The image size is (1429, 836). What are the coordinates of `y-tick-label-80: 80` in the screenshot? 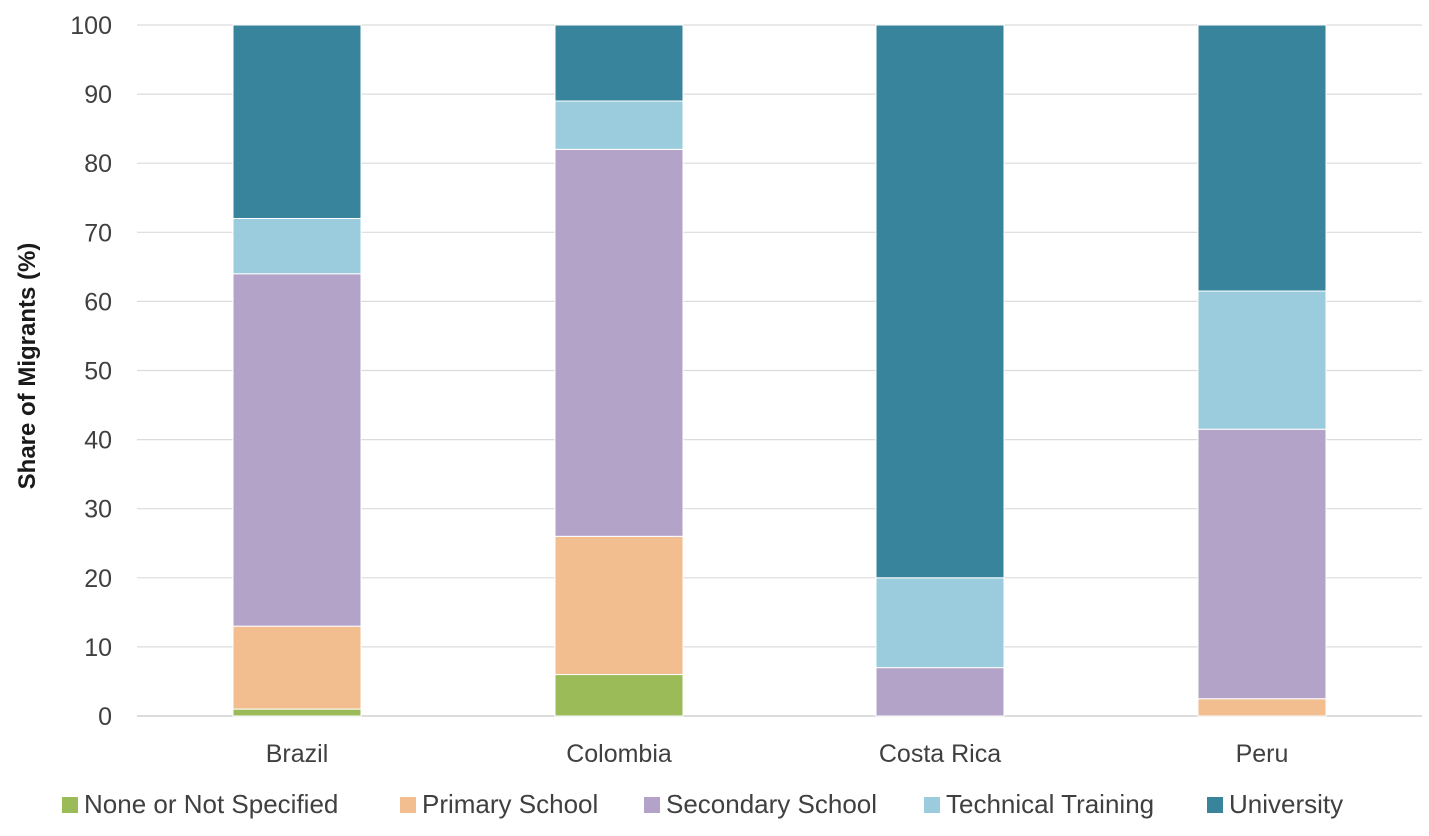 It's located at (98, 164).